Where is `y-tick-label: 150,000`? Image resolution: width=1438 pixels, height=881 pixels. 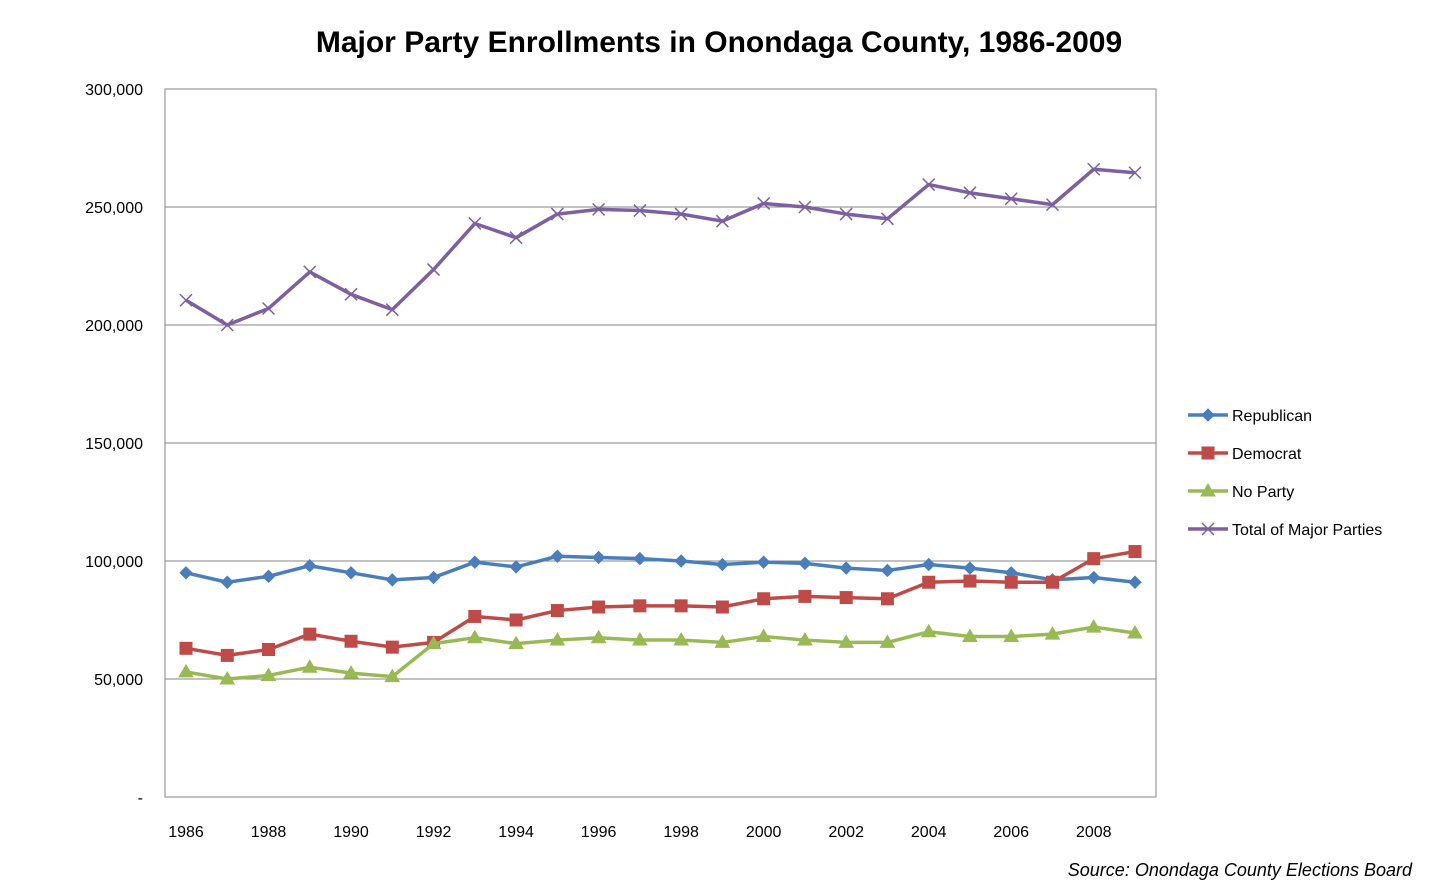
y-tick-label: 150,000 is located at coordinates (114, 444).